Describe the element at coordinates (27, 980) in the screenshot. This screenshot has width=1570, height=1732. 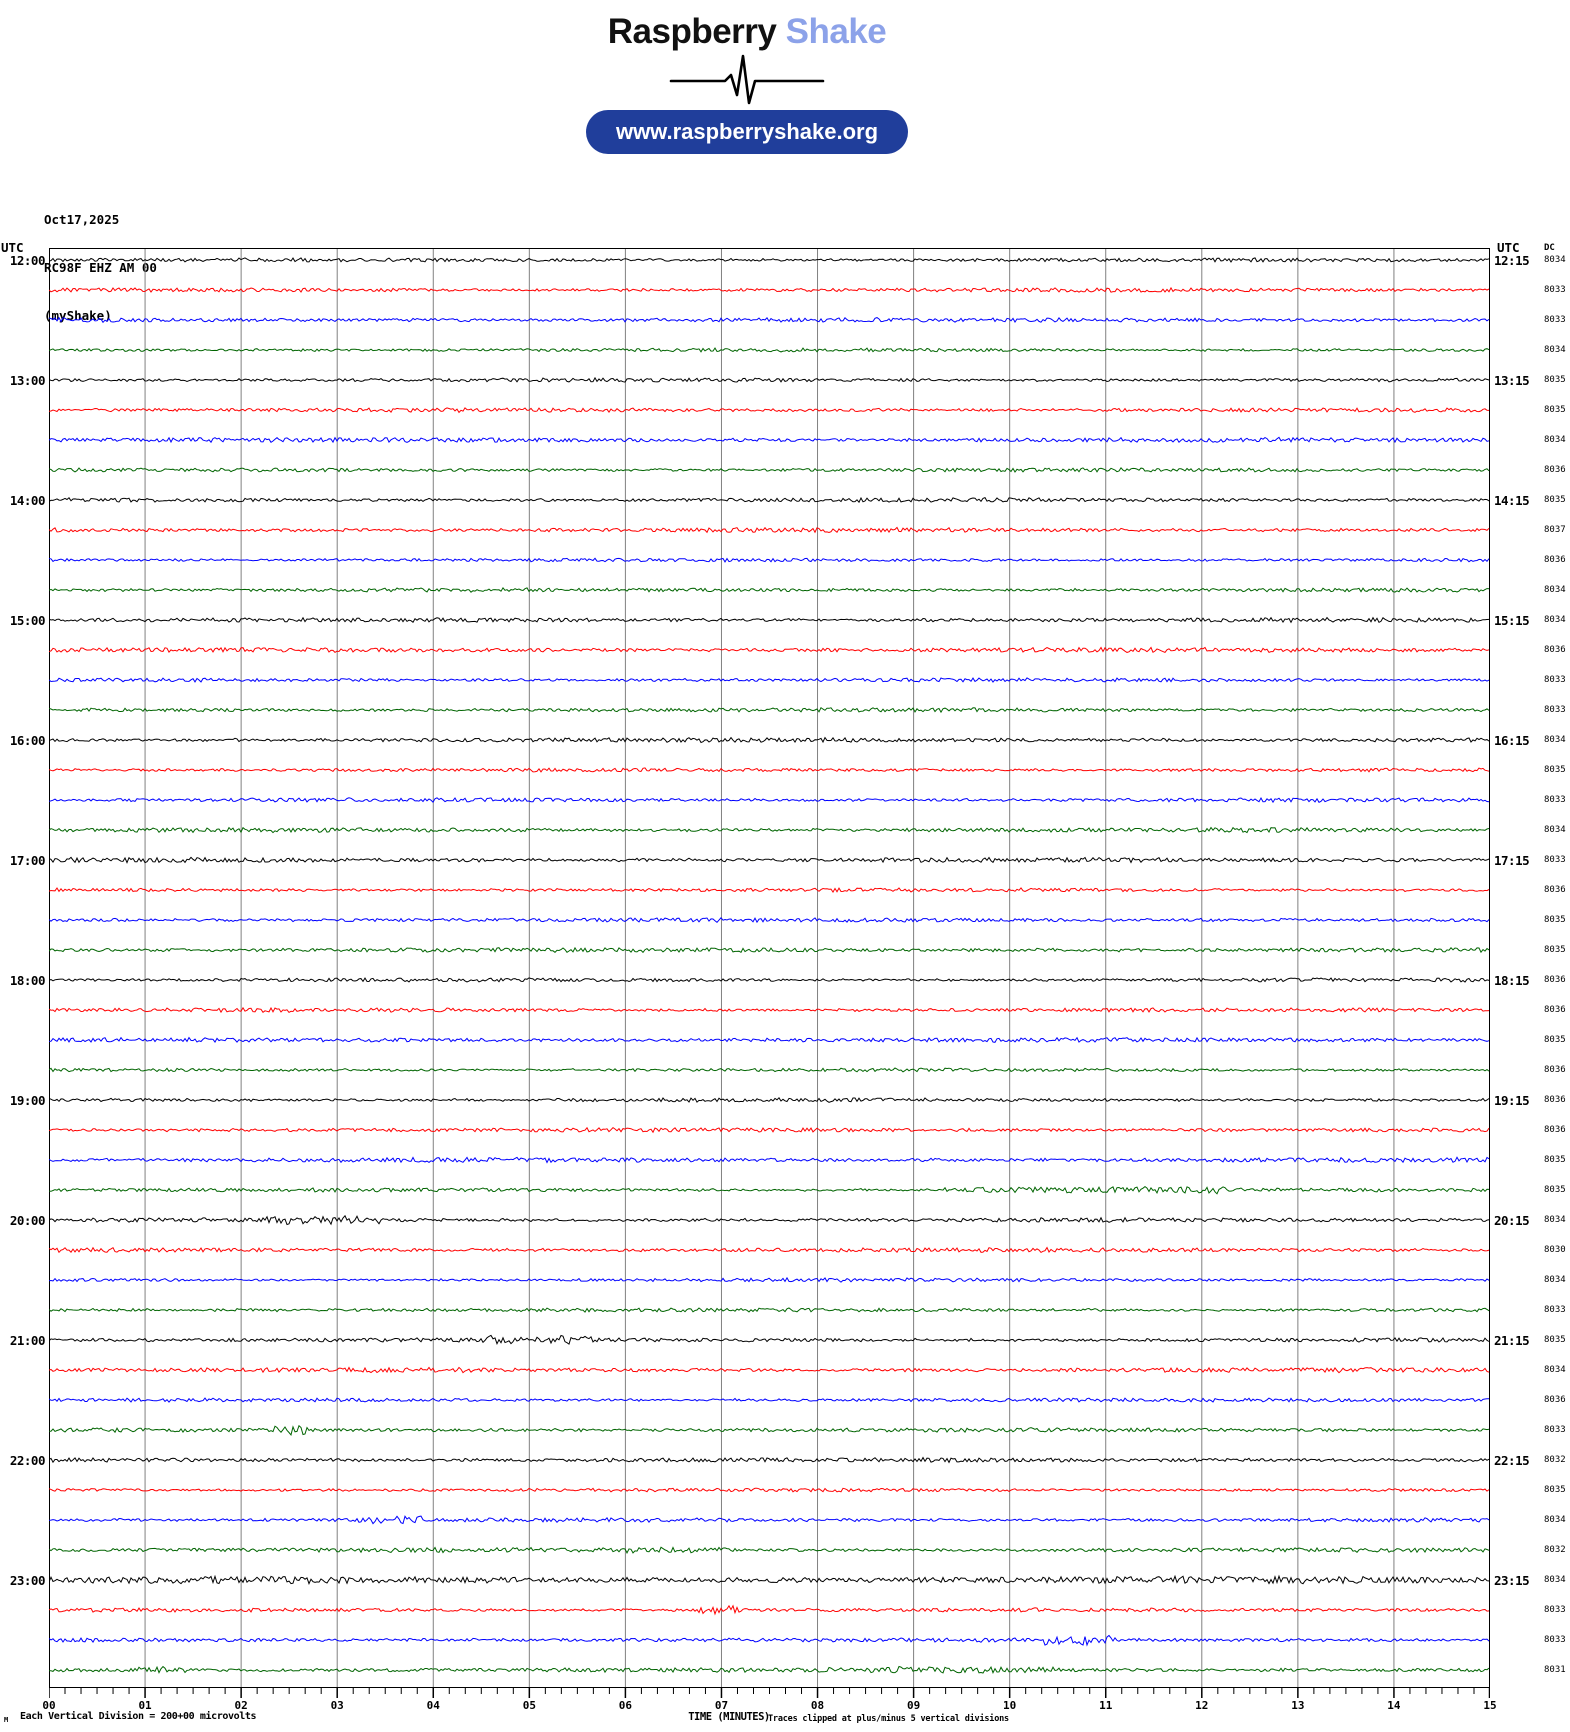
I see `left-hour-label: 18:00` at that location.